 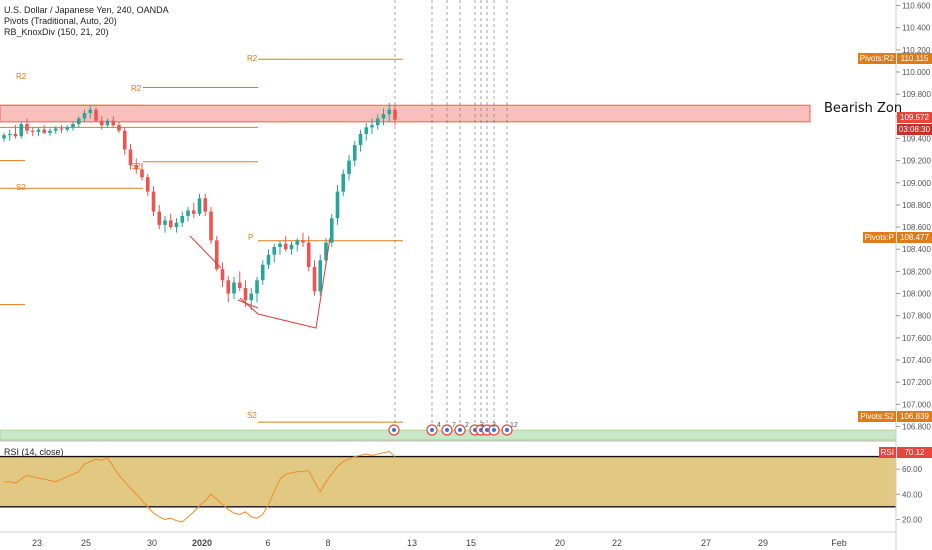 What do you see at coordinates (60, 21) in the screenshot?
I see `legend-pivots: Pivots (Traditional, Auto, 20)` at bounding box center [60, 21].